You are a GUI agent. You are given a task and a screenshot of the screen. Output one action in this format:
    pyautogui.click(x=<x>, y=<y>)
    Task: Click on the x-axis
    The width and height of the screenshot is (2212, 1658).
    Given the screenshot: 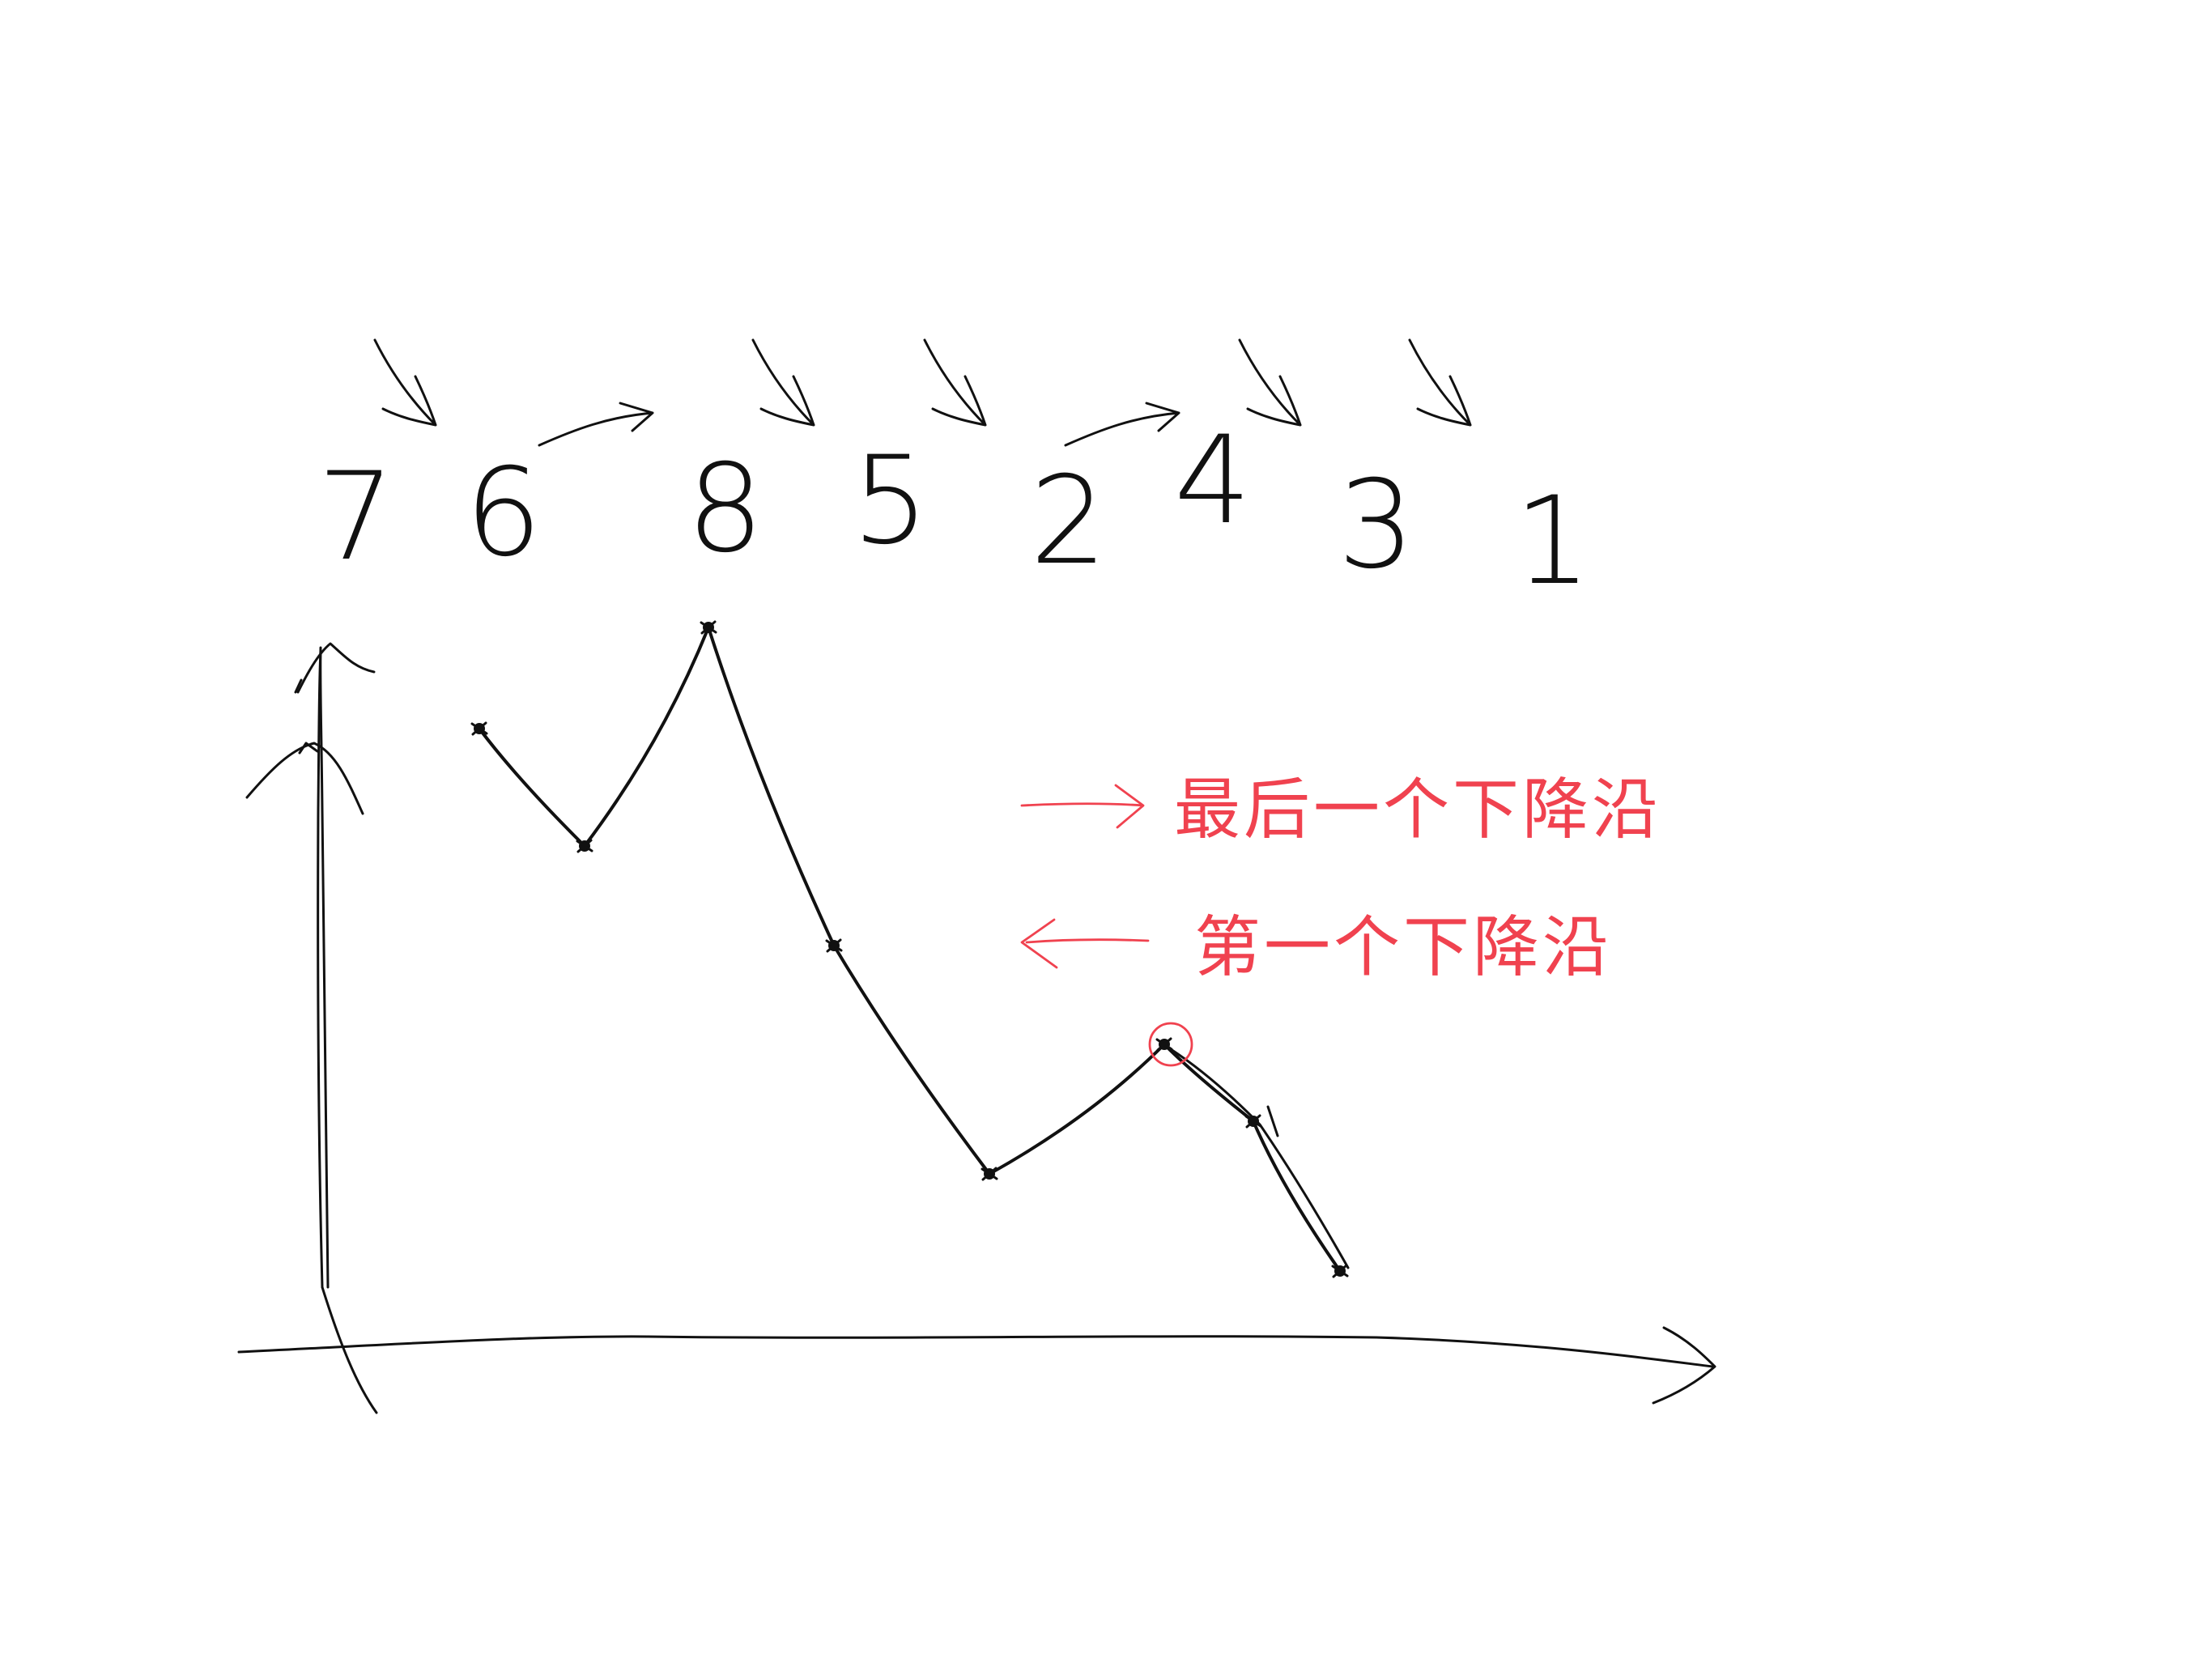 What is the action you would take?
    pyautogui.click(x=977, y=1365)
    